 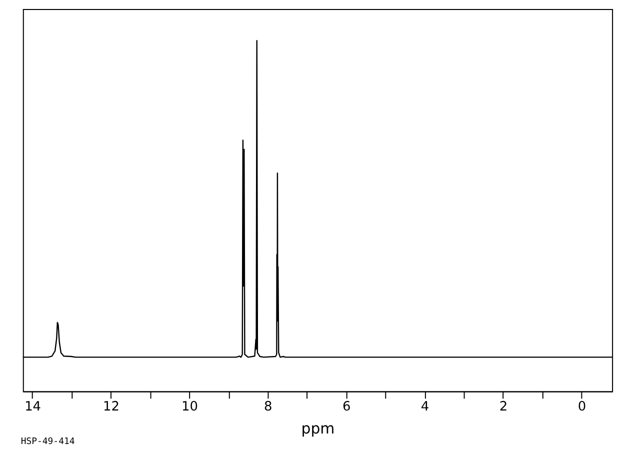 I want to click on x-tick-label: 2, so click(x=503, y=407).